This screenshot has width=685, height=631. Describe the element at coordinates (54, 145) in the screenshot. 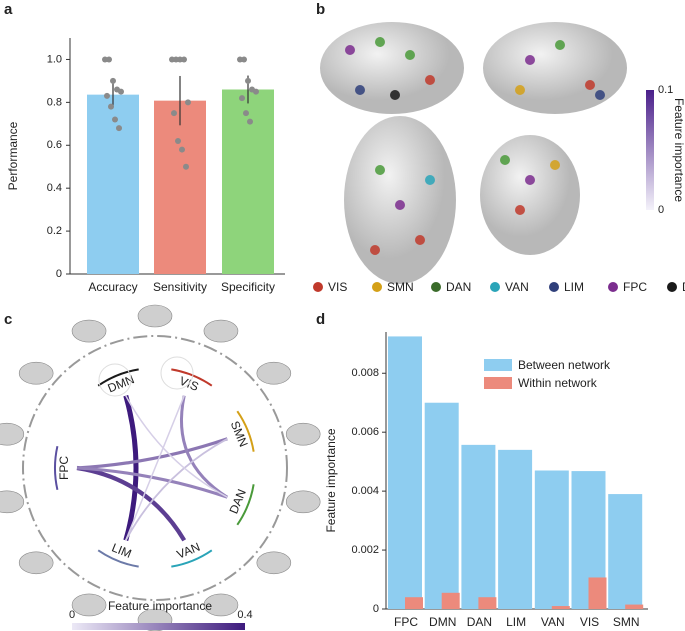

I see `y-tick-label: 0.6` at that location.